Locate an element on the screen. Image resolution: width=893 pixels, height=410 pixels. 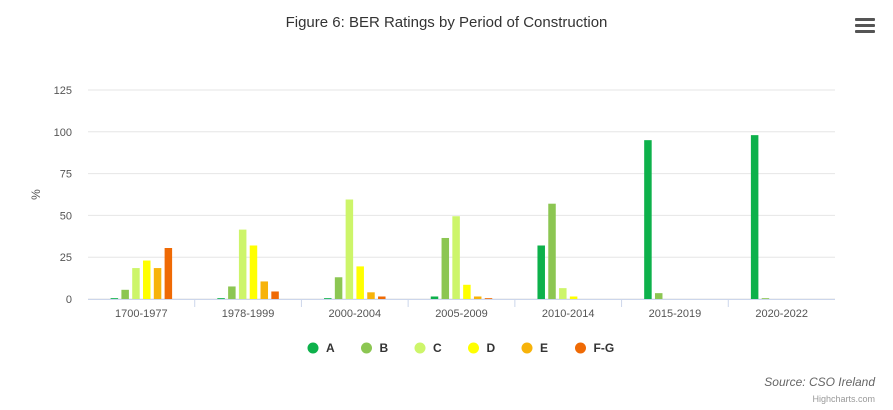
y-tick-label: 100 is located at coordinates (63, 133).